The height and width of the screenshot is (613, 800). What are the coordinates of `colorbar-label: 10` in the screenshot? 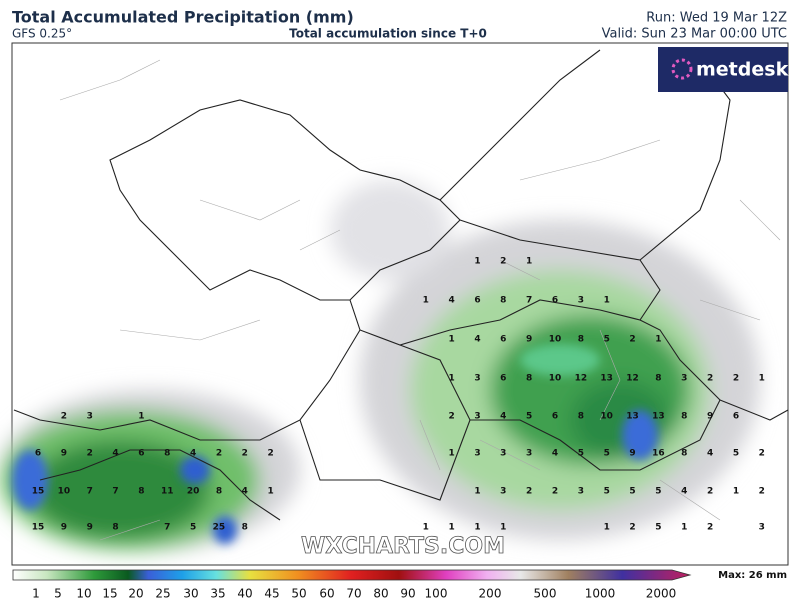 It's located at (83, 594).